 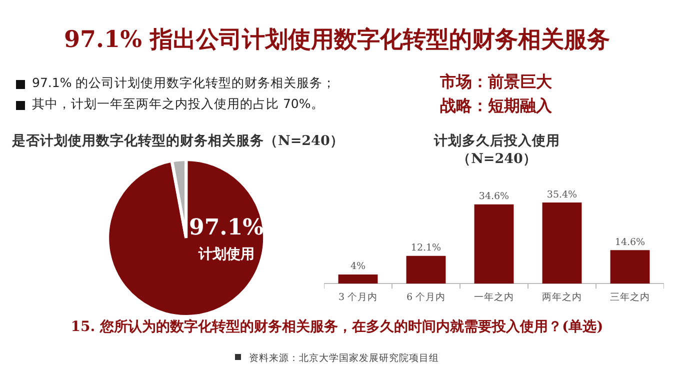 I want to click on data-label: 12.1%, so click(x=426, y=248).